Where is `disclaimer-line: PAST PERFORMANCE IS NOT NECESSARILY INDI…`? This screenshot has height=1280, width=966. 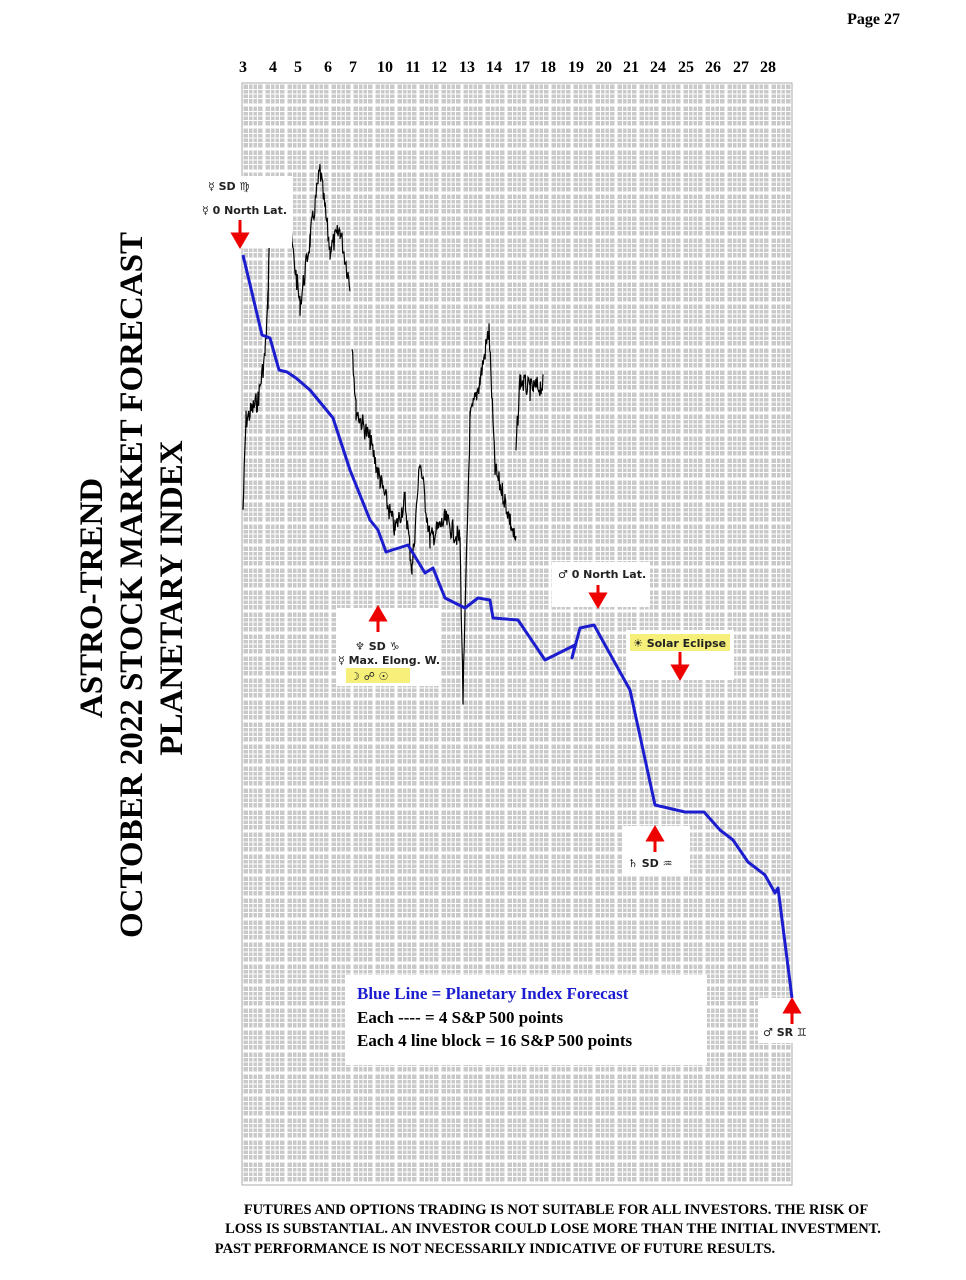 disclaimer-line: PAST PERFORMANCE IS NOT NECESSARILY INDI… is located at coordinates (495, 1249).